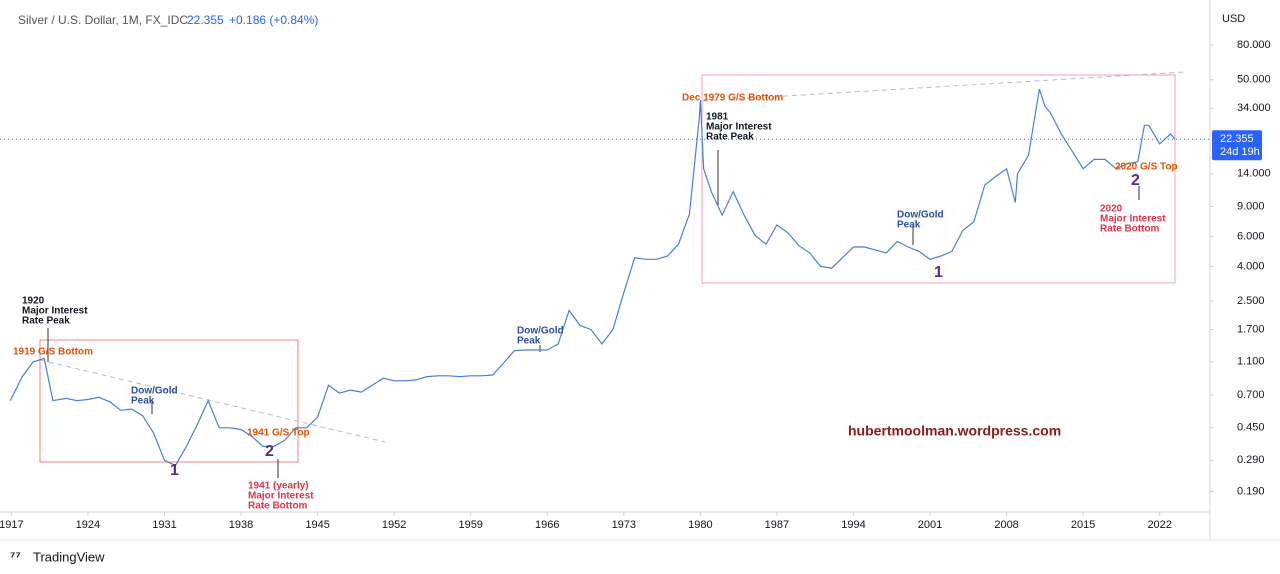 This screenshot has height=574, width=1280. Describe the element at coordinates (547, 525) in the screenshot. I see `x-tick-label: 1966` at that location.